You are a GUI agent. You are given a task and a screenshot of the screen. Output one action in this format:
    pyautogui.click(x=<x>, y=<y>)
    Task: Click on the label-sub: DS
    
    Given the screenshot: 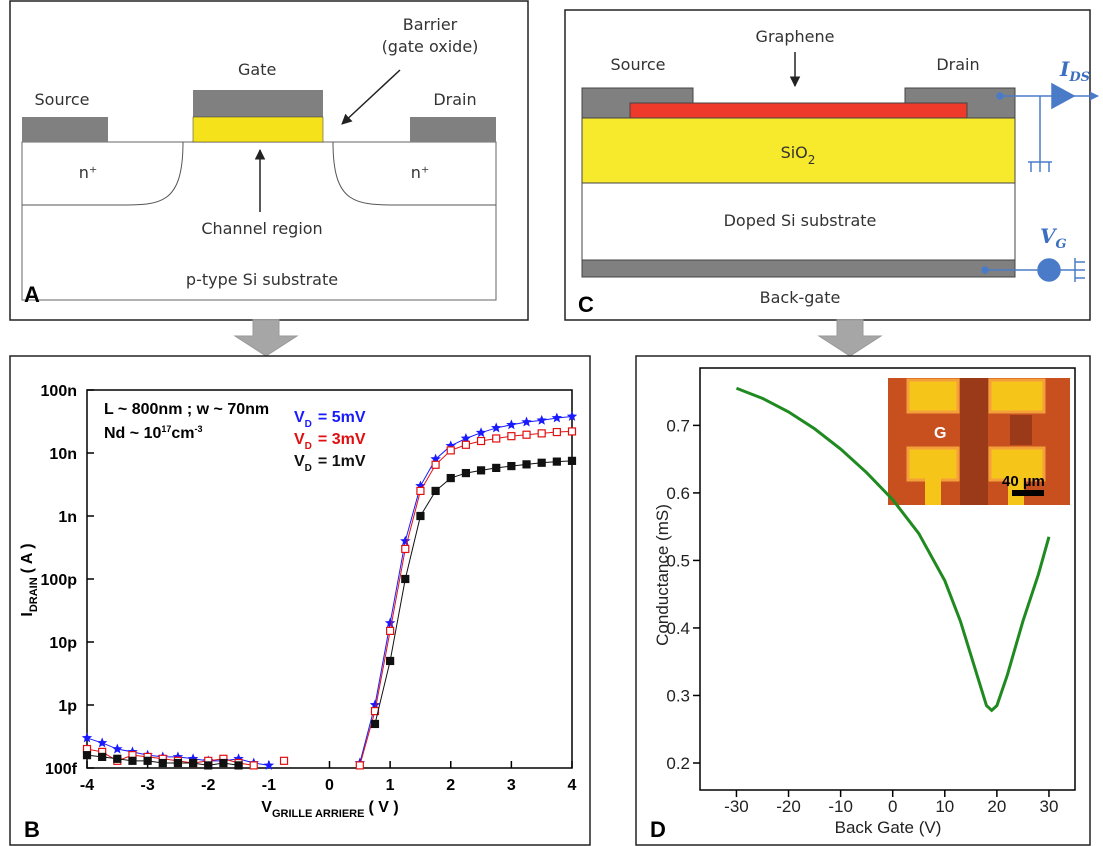 What is the action you would take?
    pyautogui.click(x=1079, y=77)
    